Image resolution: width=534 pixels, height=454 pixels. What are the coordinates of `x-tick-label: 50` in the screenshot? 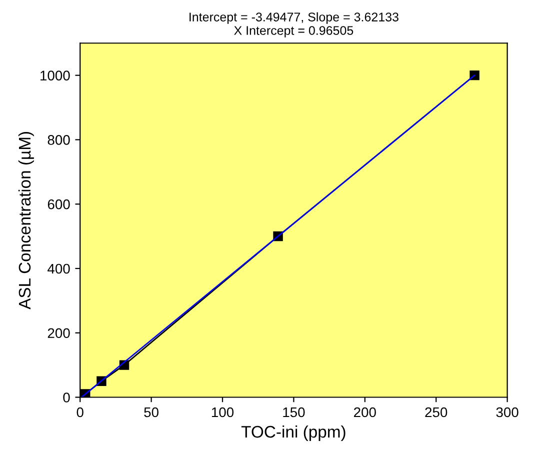 It's located at (151, 412).